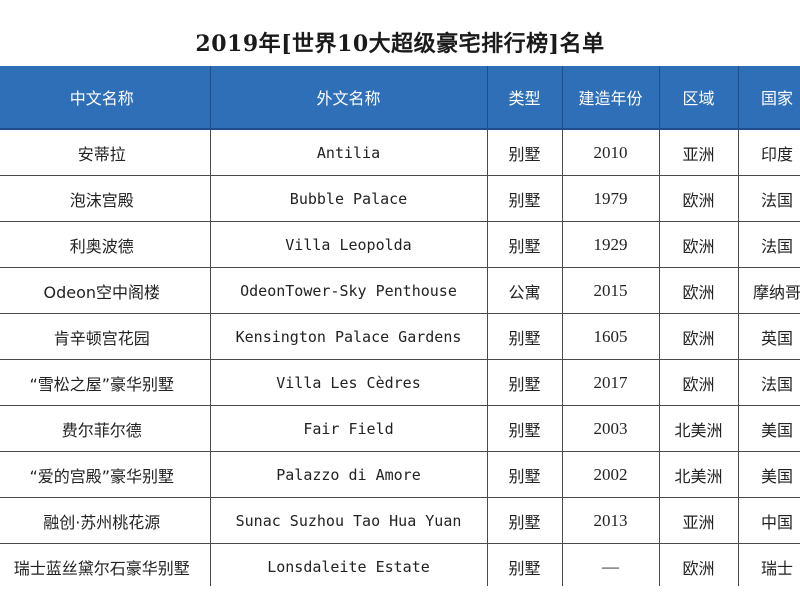 The height and width of the screenshot is (600, 800). I want to click on table-row: 泡沫宫殿 Bubble Palace 别墅 1979 欧洲 法国, so click(400, 198).